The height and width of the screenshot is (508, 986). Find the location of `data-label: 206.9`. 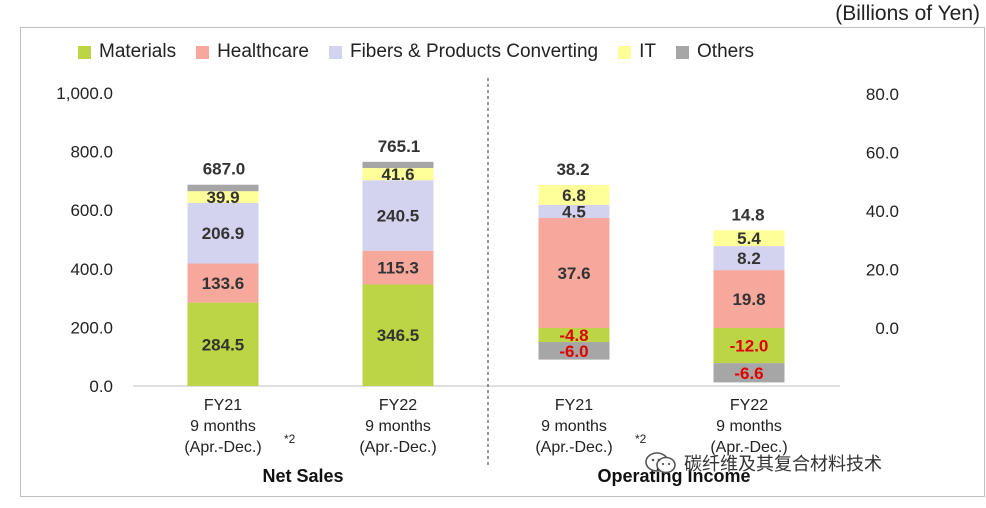

data-label: 206.9 is located at coordinates (223, 233).